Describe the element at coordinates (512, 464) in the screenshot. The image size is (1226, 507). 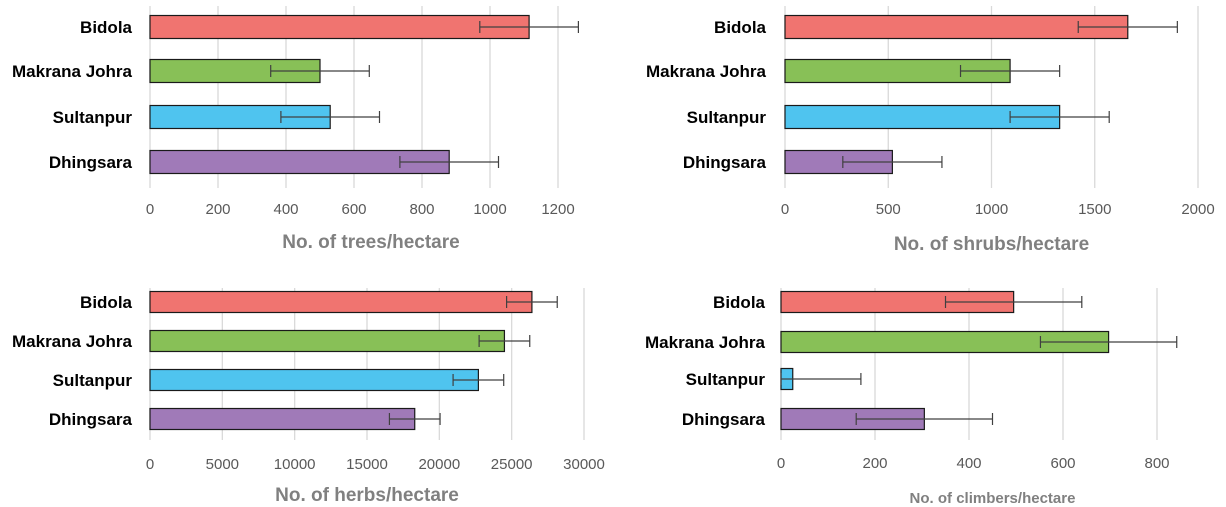
I see `x-tick-label: 25000` at that location.